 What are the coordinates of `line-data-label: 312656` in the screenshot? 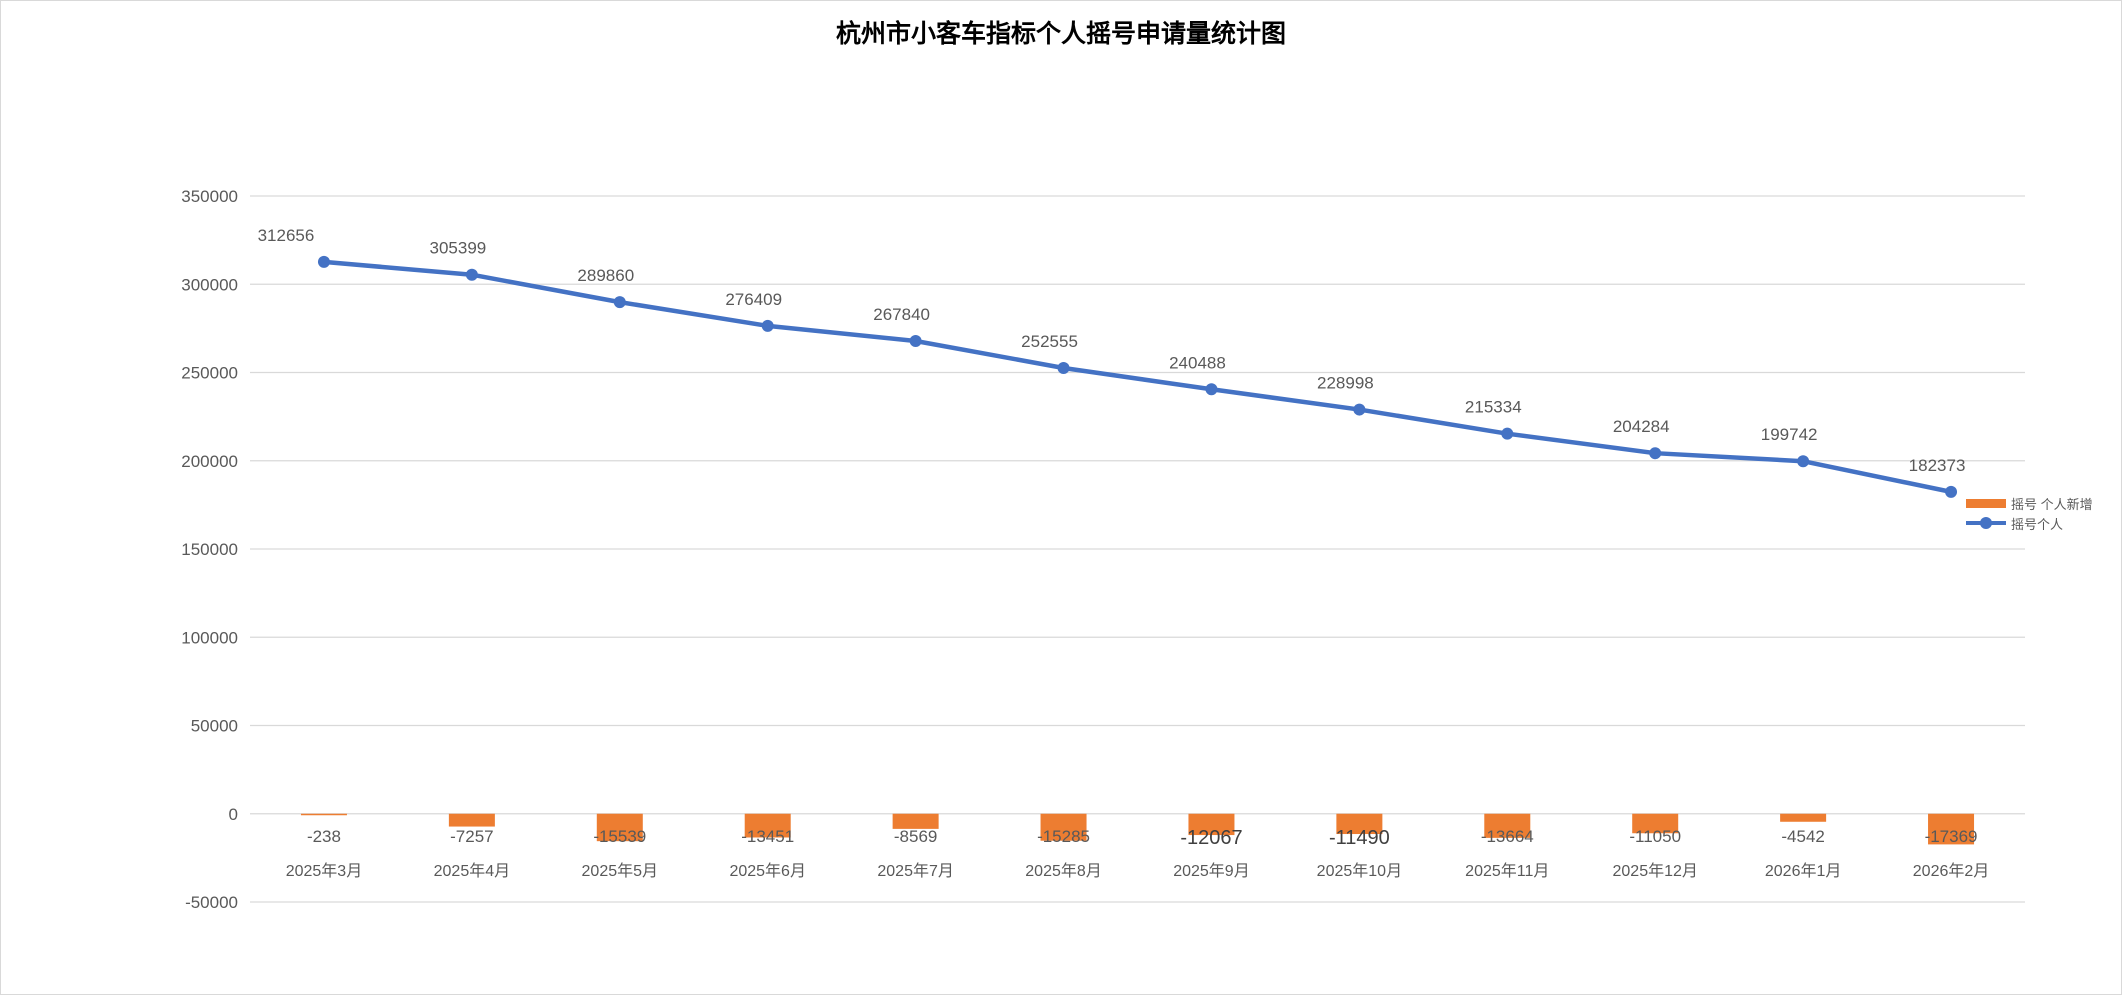 It's located at (286, 235).